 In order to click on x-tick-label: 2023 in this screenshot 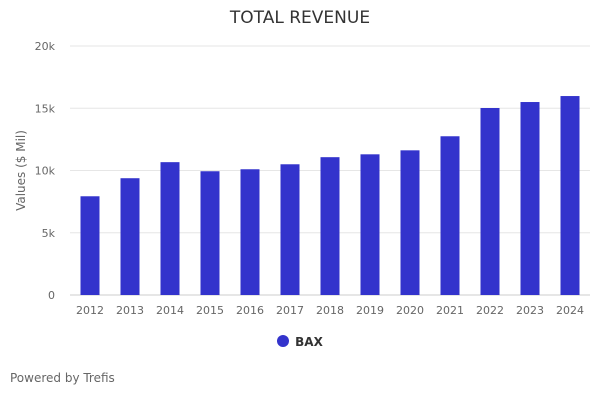, I will do `click(530, 310)`.